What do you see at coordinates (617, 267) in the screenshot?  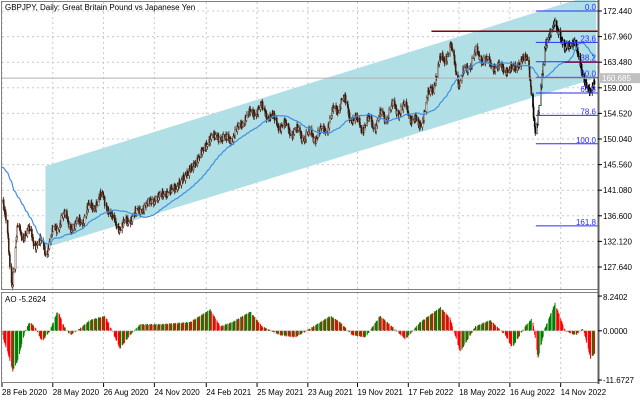 I see `price-tick-label: 127.640` at bounding box center [617, 267].